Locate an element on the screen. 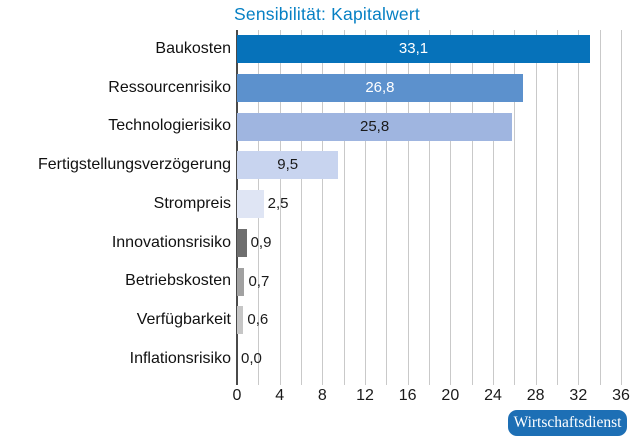 The image size is (630, 439). chart-title: Sensibilität: Kapitalwert is located at coordinates (327, 14).